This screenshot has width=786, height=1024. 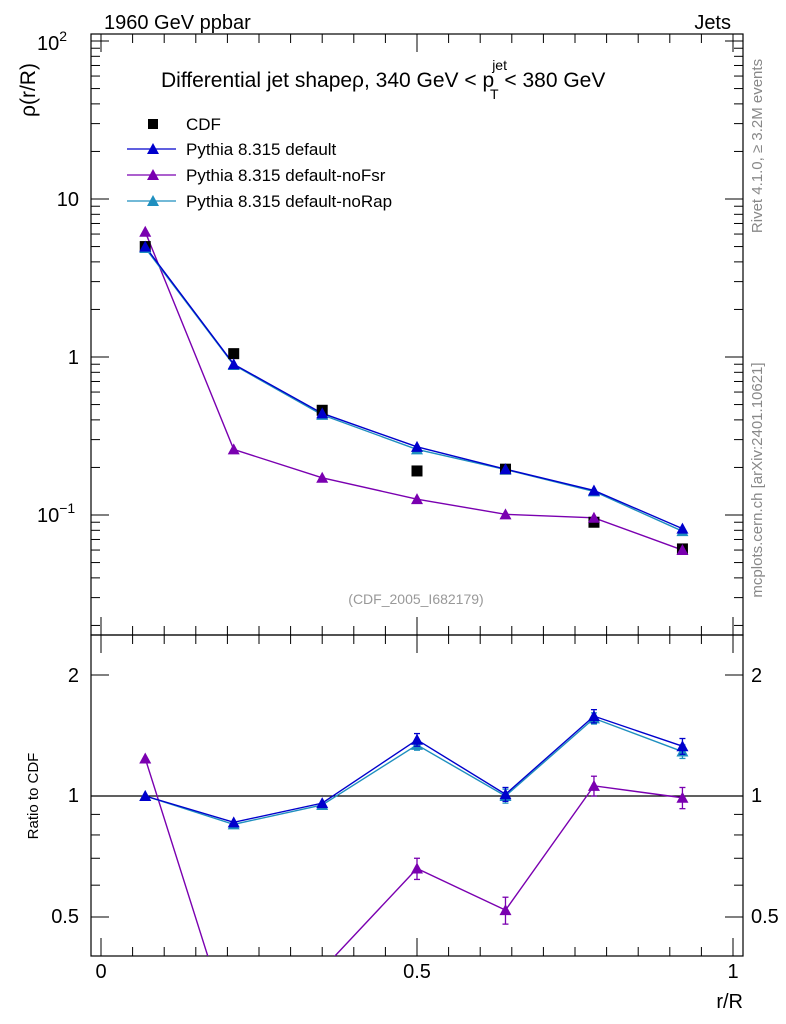 What do you see at coordinates (261, 149) in the screenshot?
I see `legend-label-default: Pythia 8.315 default` at bounding box center [261, 149].